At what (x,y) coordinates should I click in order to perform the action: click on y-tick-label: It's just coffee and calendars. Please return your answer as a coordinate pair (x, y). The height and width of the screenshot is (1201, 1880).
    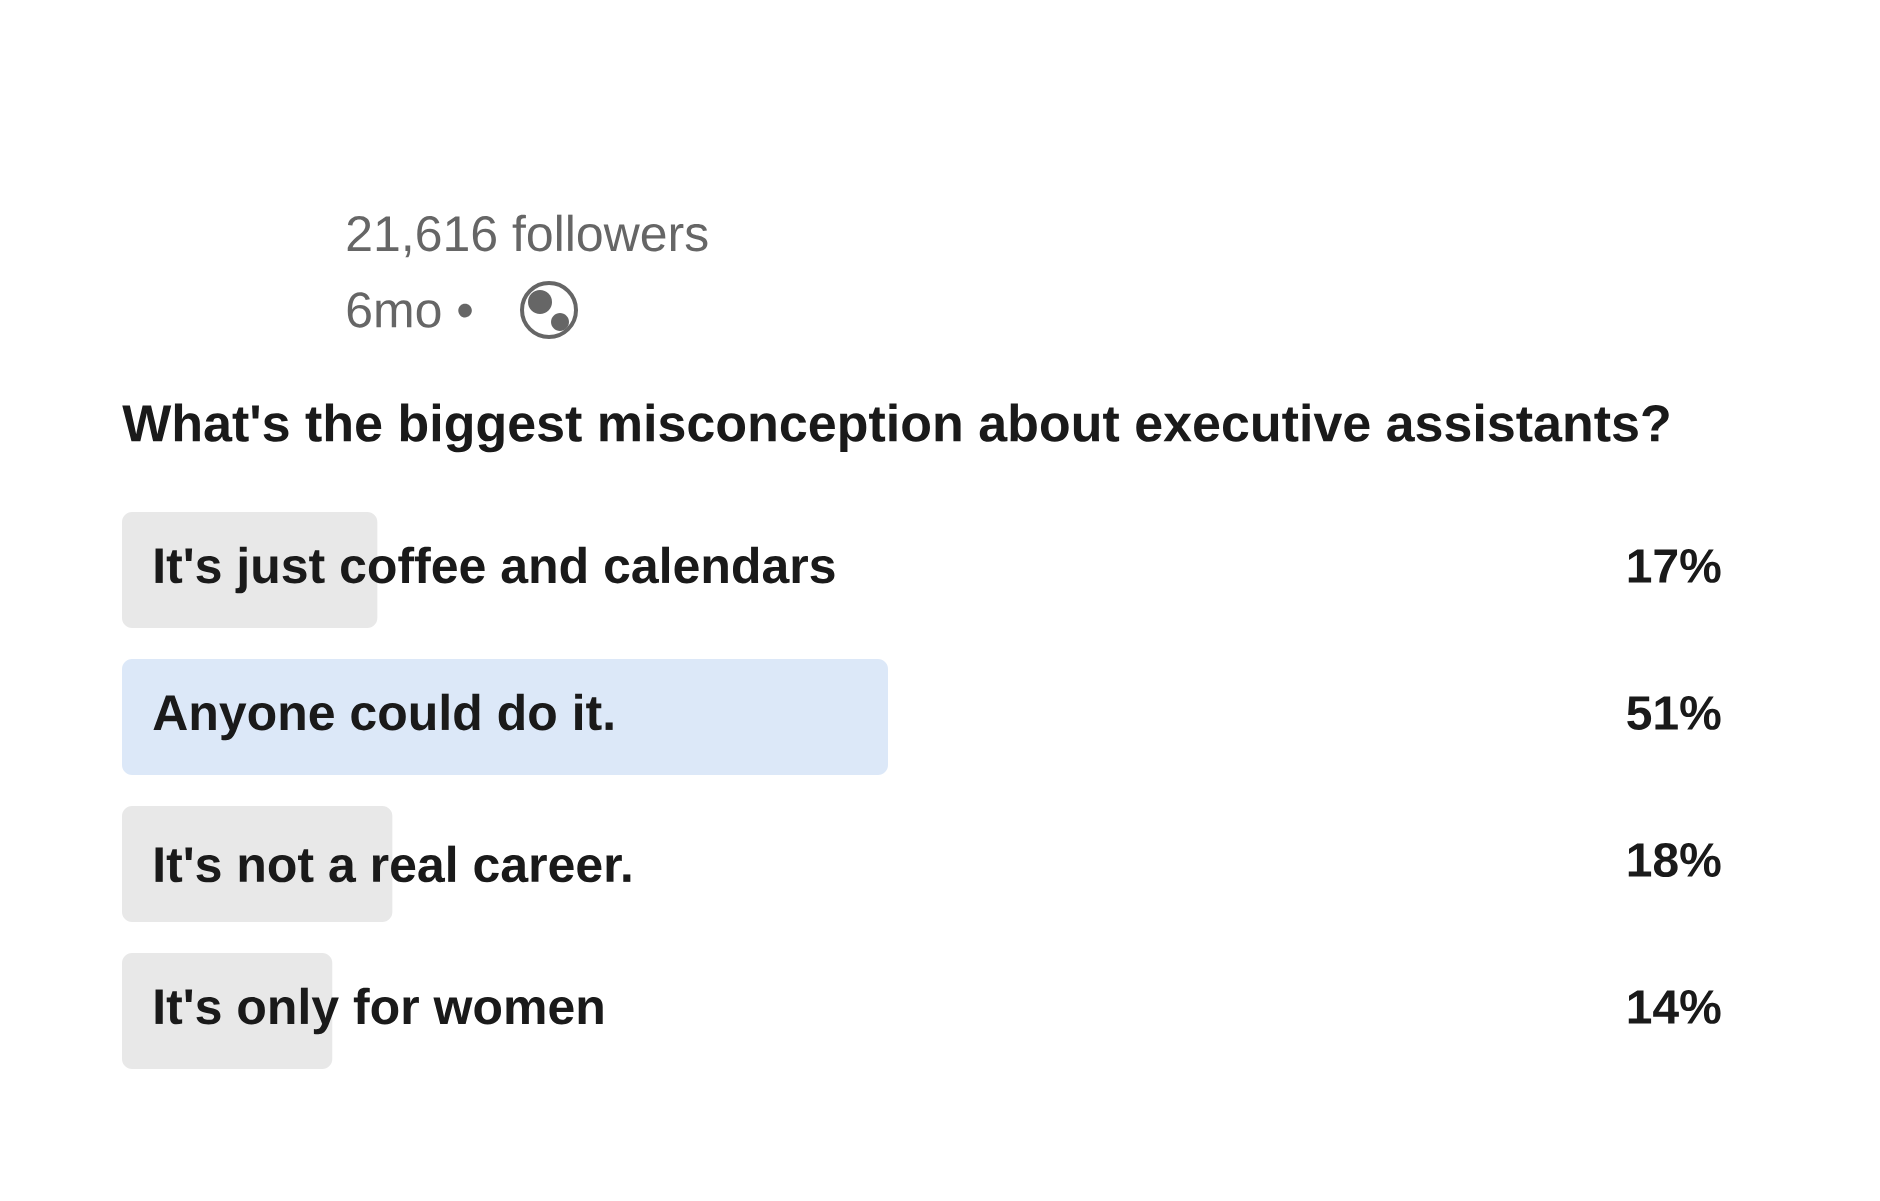
    Looking at the image, I should click on (495, 570).